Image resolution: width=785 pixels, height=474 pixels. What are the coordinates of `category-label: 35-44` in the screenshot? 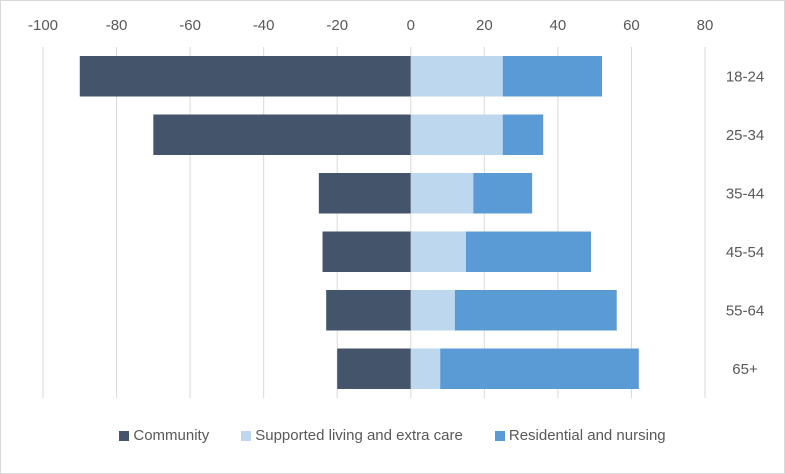 It's located at (745, 193).